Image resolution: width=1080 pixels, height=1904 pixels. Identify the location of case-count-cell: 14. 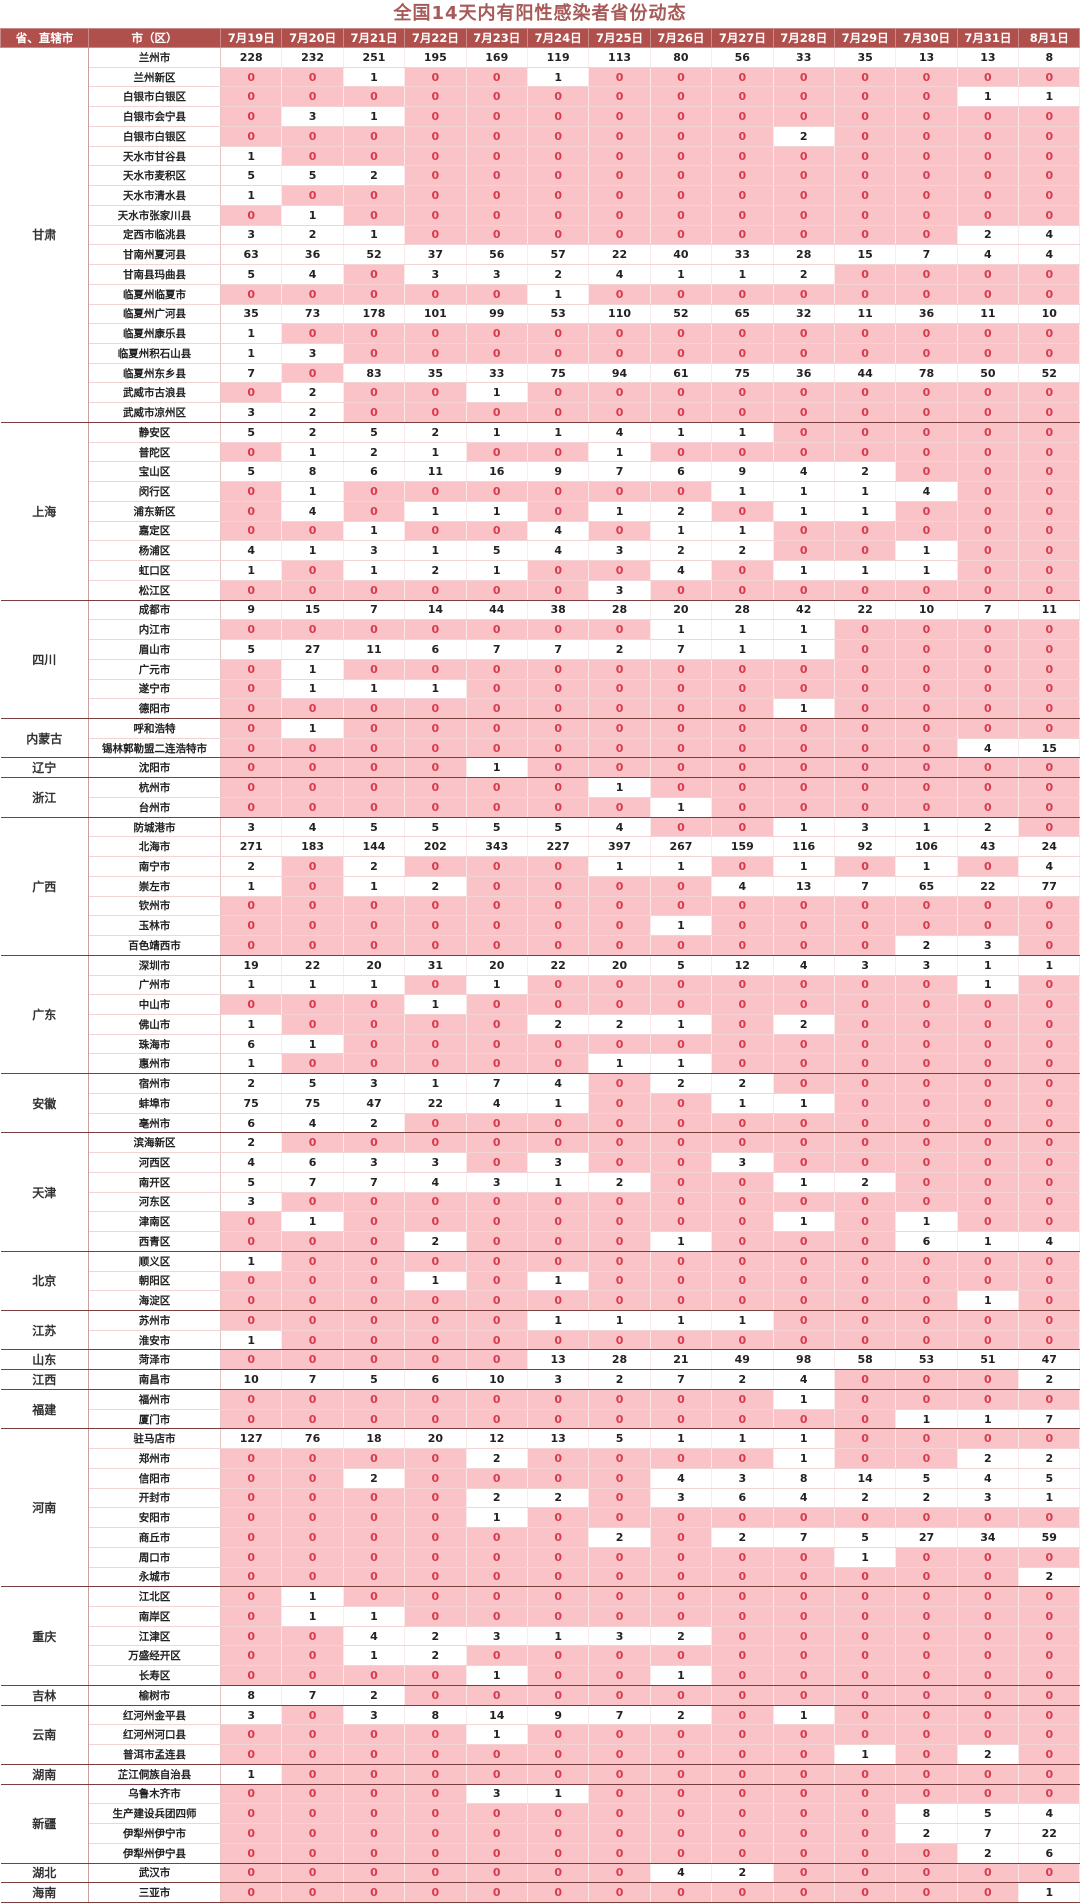
(865, 1478).